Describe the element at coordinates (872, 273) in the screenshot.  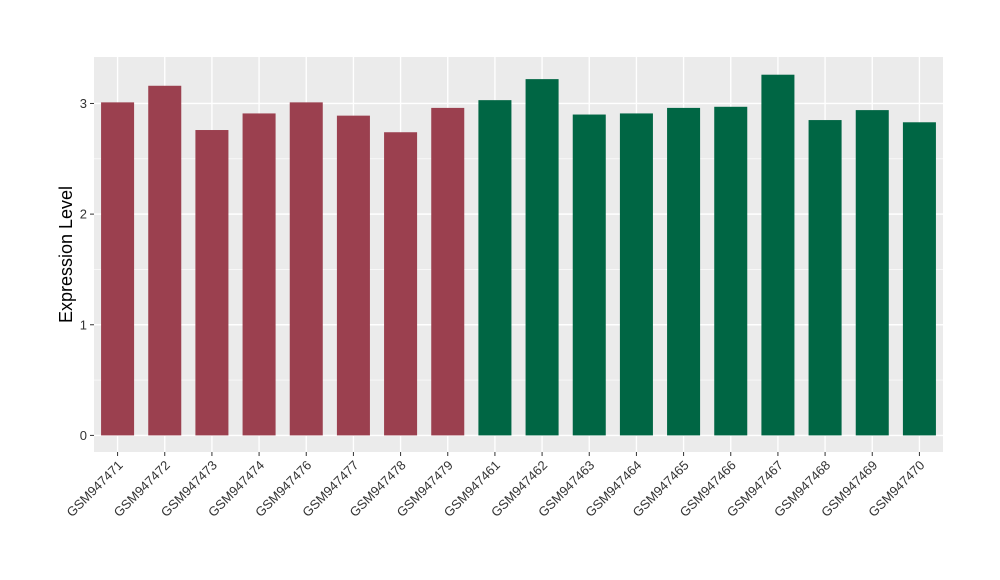
I see `bar-GSM947469` at that location.